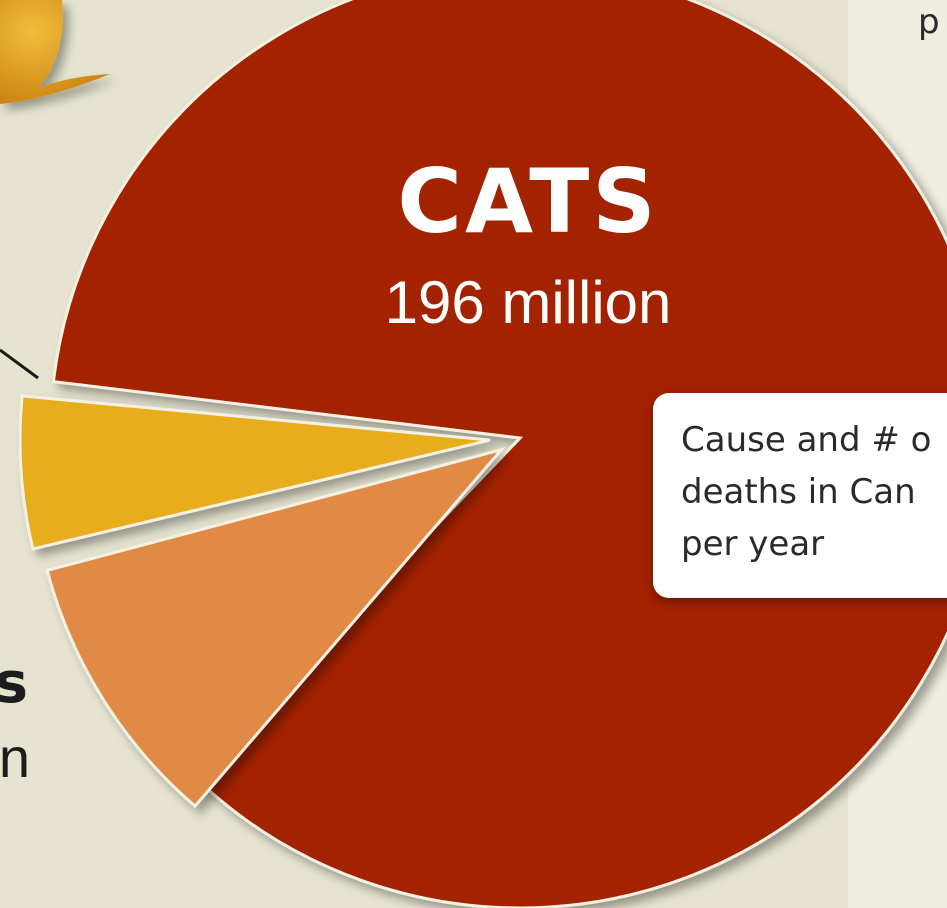 This screenshot has height=908, width=947. What do you see at coordinates (528, 302) in the screenshot?
I see `cats-slice-value: 196 million` at bounding box center [528, 302].